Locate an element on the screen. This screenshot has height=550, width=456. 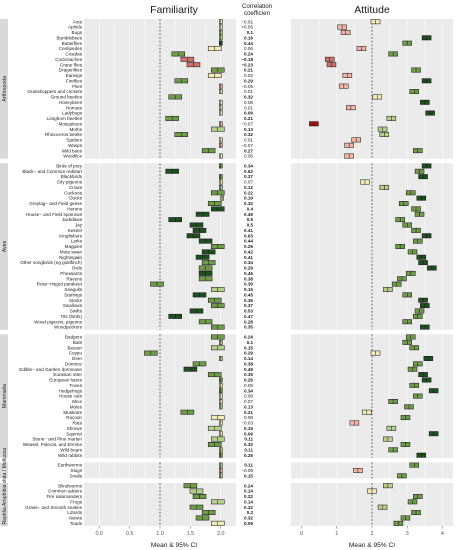
row-label: Badgers is located at coordinates (74, 337).